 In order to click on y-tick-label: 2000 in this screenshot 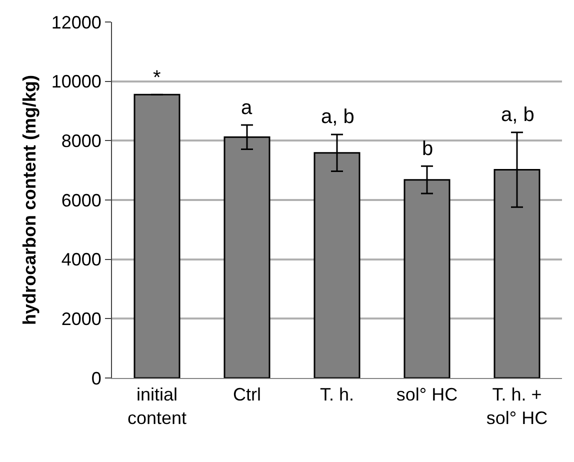, I will do `click(81, 318)`.